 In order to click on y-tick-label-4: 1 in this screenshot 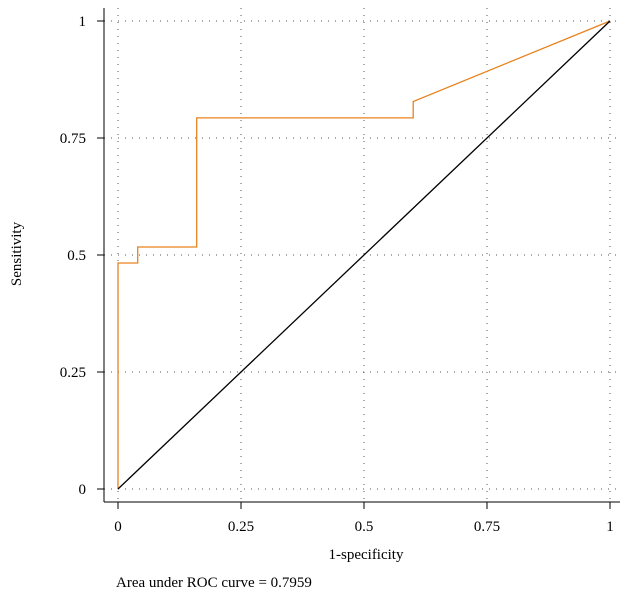, I will do `click(83, 22)`.